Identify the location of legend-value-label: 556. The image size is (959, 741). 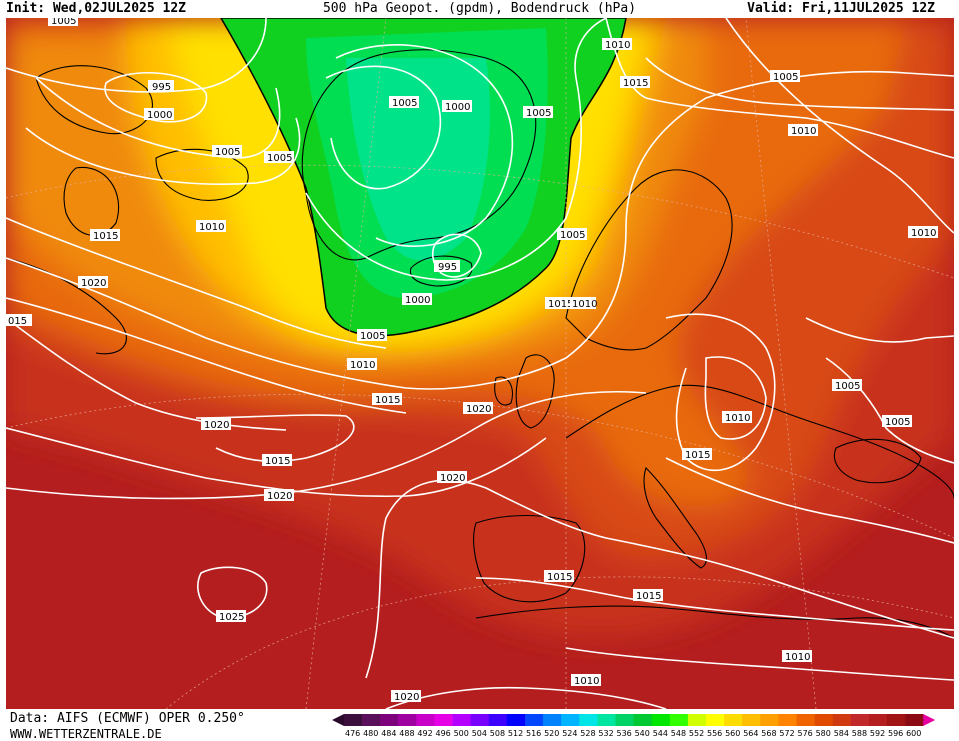
(714, 733).